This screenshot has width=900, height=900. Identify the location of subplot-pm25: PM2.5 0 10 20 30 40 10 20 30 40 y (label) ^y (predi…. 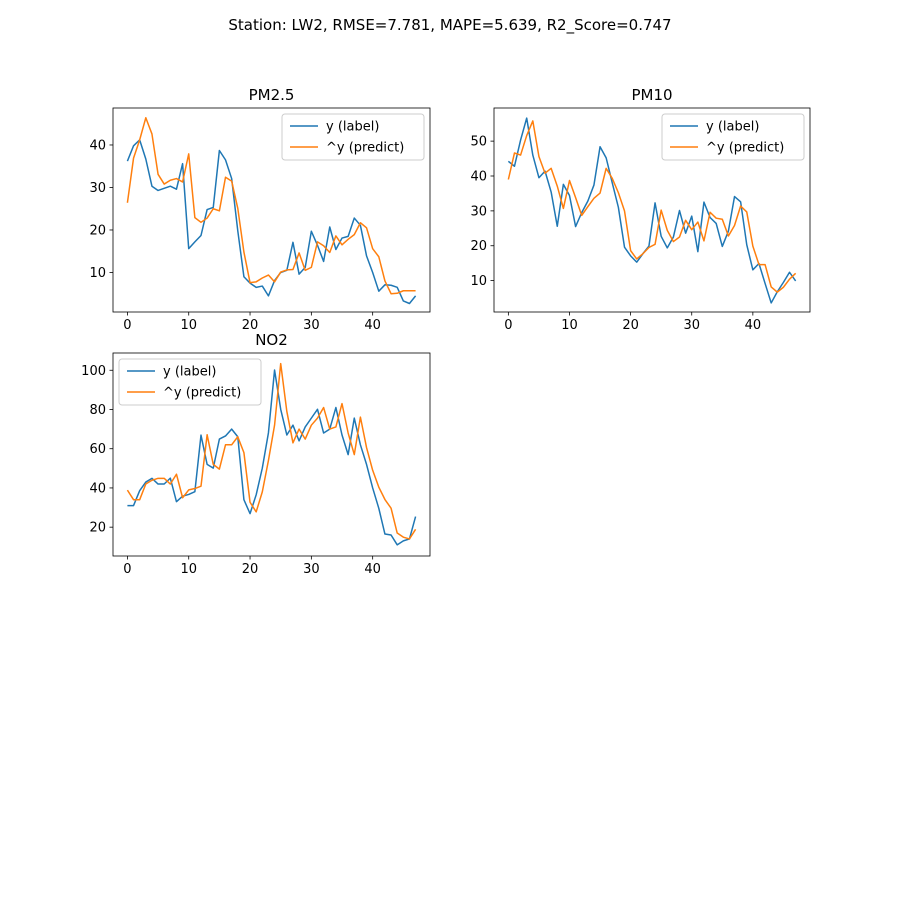
(260, 209).